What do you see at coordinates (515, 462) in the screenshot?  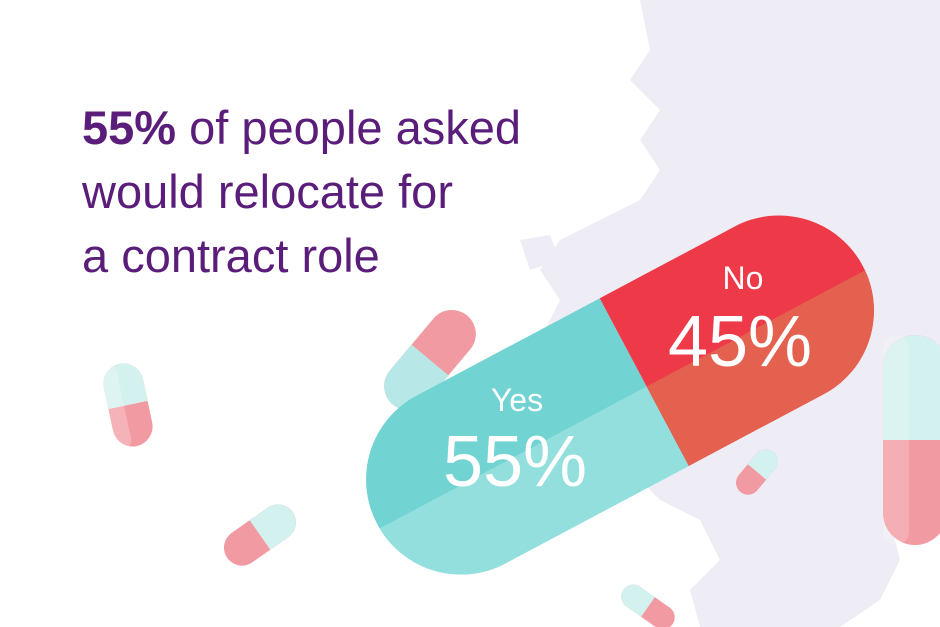 I see `chart-value-yes: 55%` at bounding box center [515, 462].